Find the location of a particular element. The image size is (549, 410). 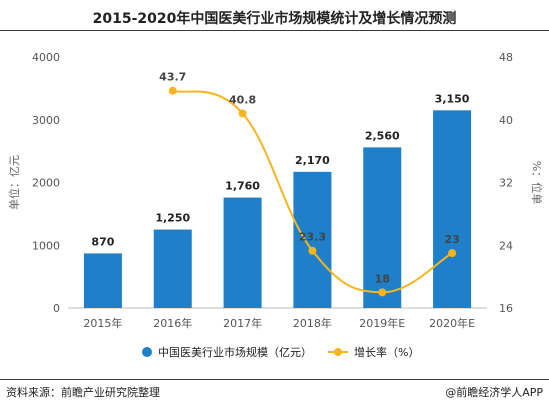

x-tick-label: 2018年 is located at coordinates (312, 323).